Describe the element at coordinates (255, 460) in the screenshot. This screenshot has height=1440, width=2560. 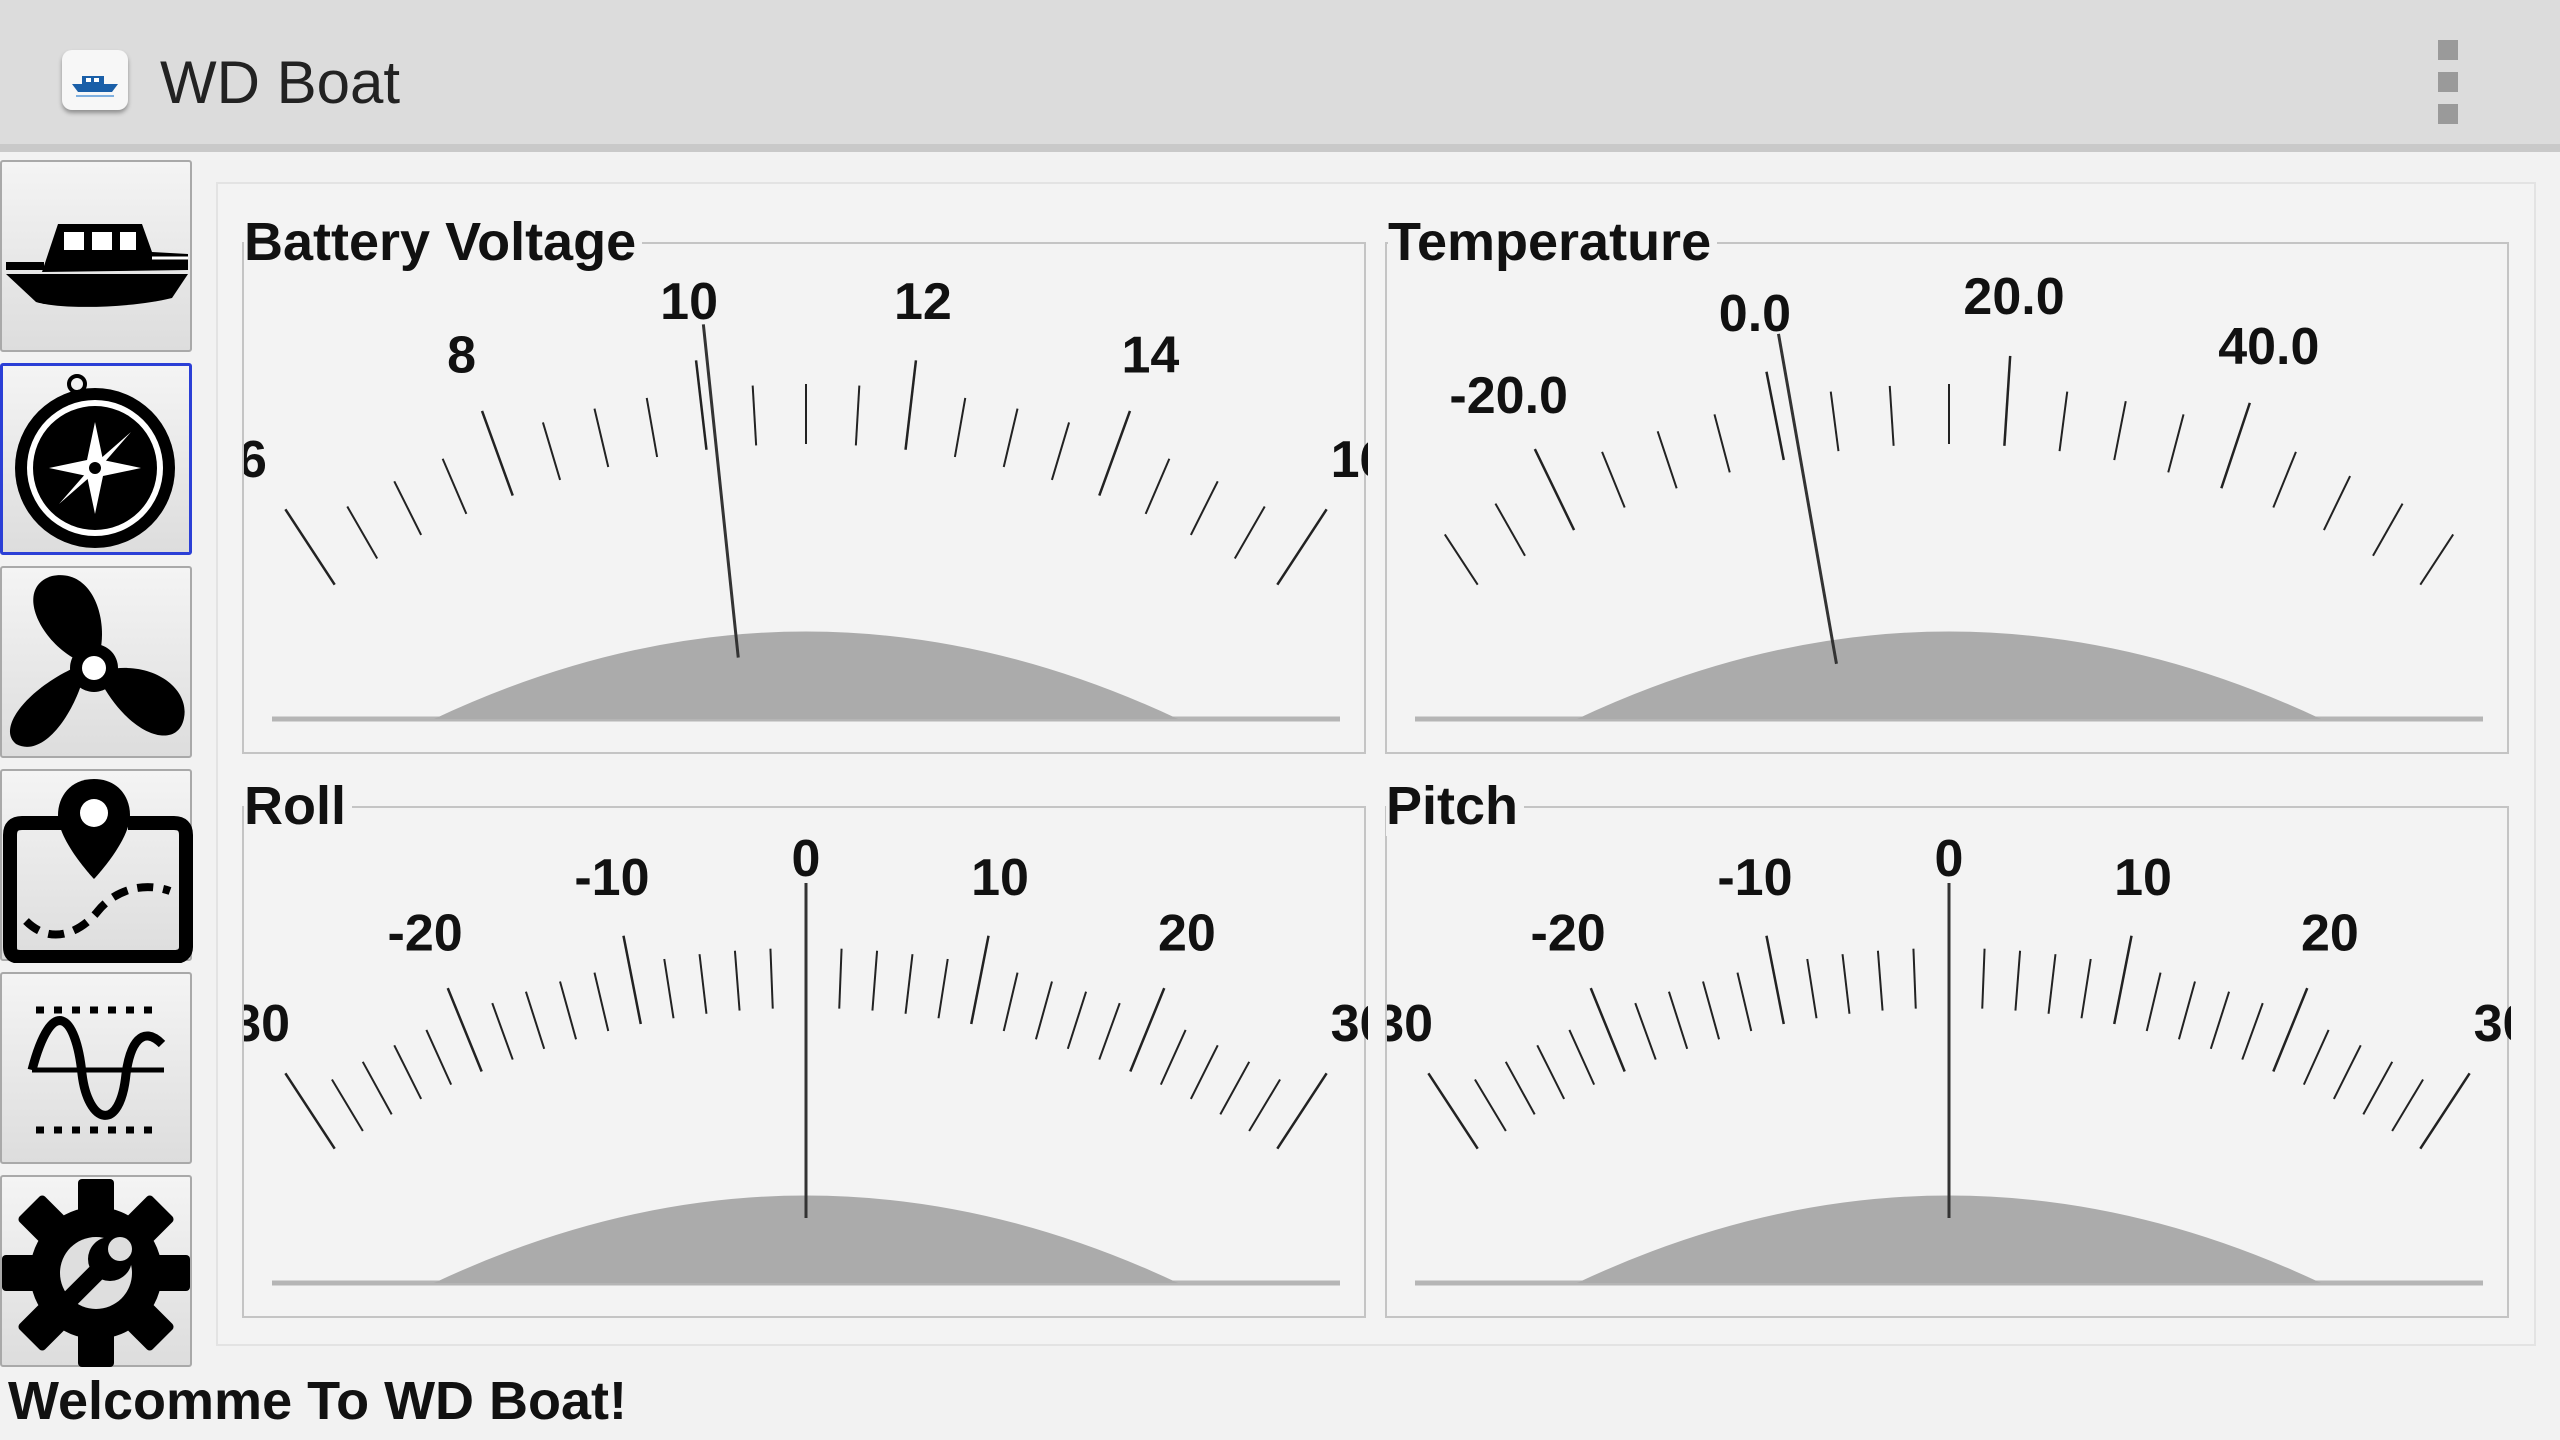
I see `tick-label: 6` at that location.